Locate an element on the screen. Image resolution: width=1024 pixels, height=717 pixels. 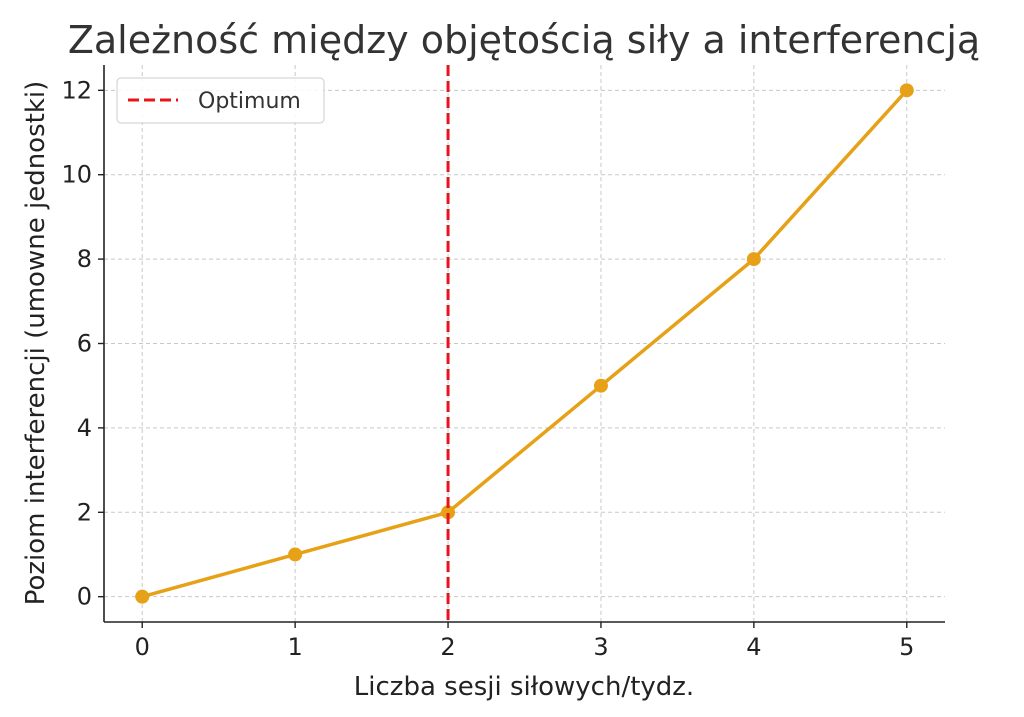
x-tick-label: 2 is located at coordinates (447, 647).